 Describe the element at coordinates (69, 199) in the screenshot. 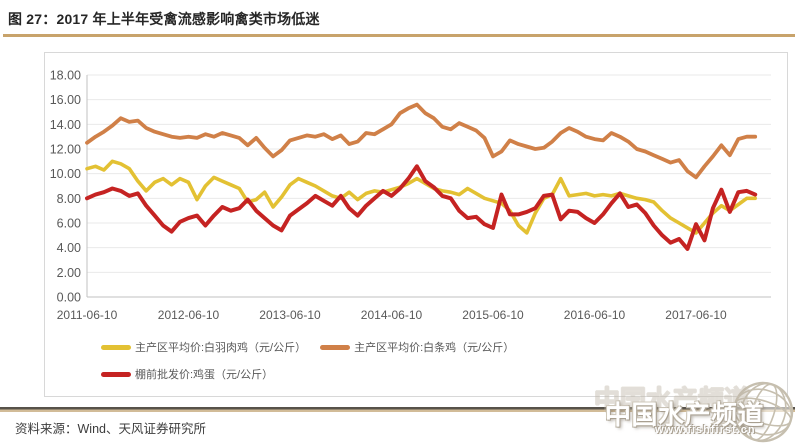

I see `y-axis-tick-label: 8.00` at that location.